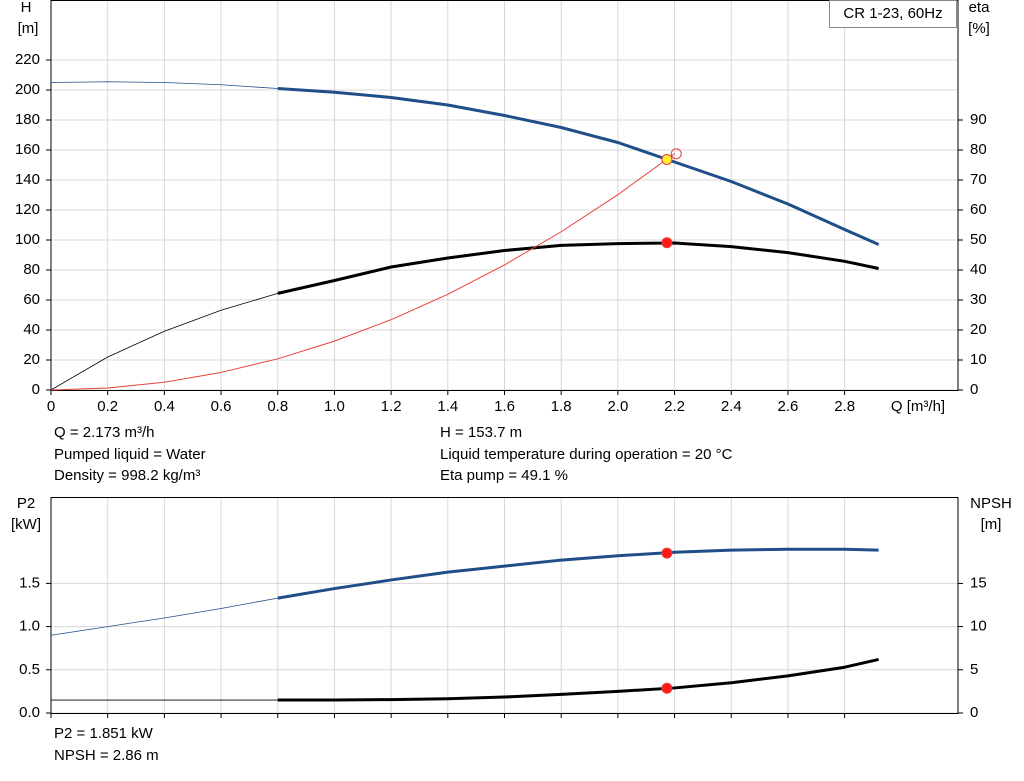 This screenshot has width=1024, height=781. Describe the element at coordinates (106, 755) in the screenshot. I see `info-text: NPSH = 2.86 m` at that location.